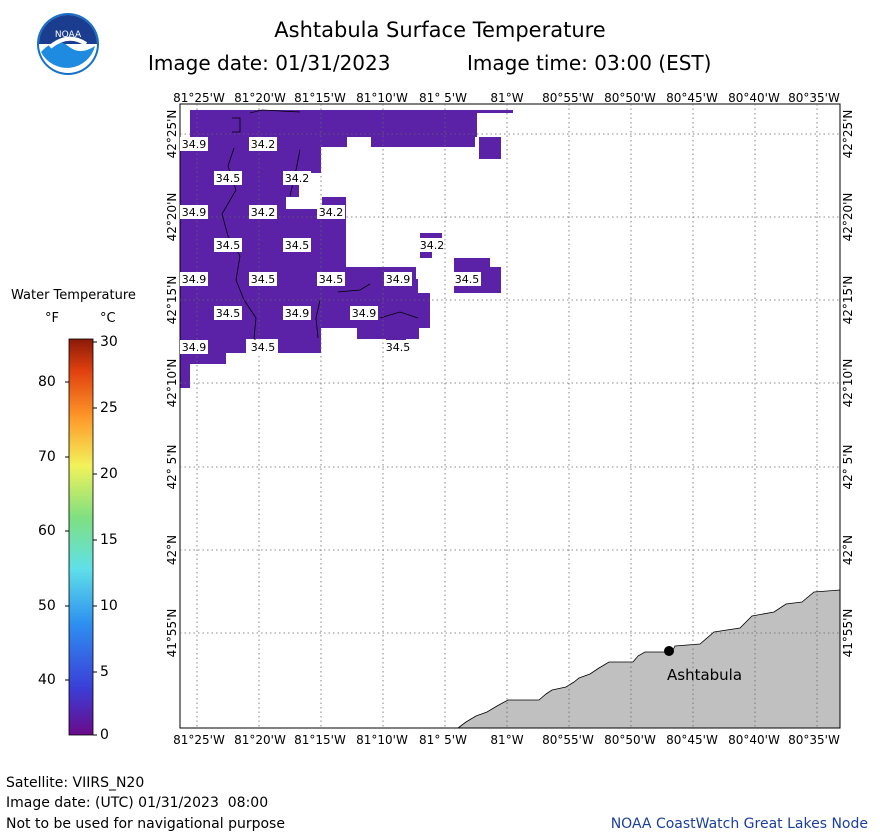 The height and width of the screenshot is (840, 880). I want to click on credit-text: NOAA CoastWatch Great Lakes Node, so click(739, 824).